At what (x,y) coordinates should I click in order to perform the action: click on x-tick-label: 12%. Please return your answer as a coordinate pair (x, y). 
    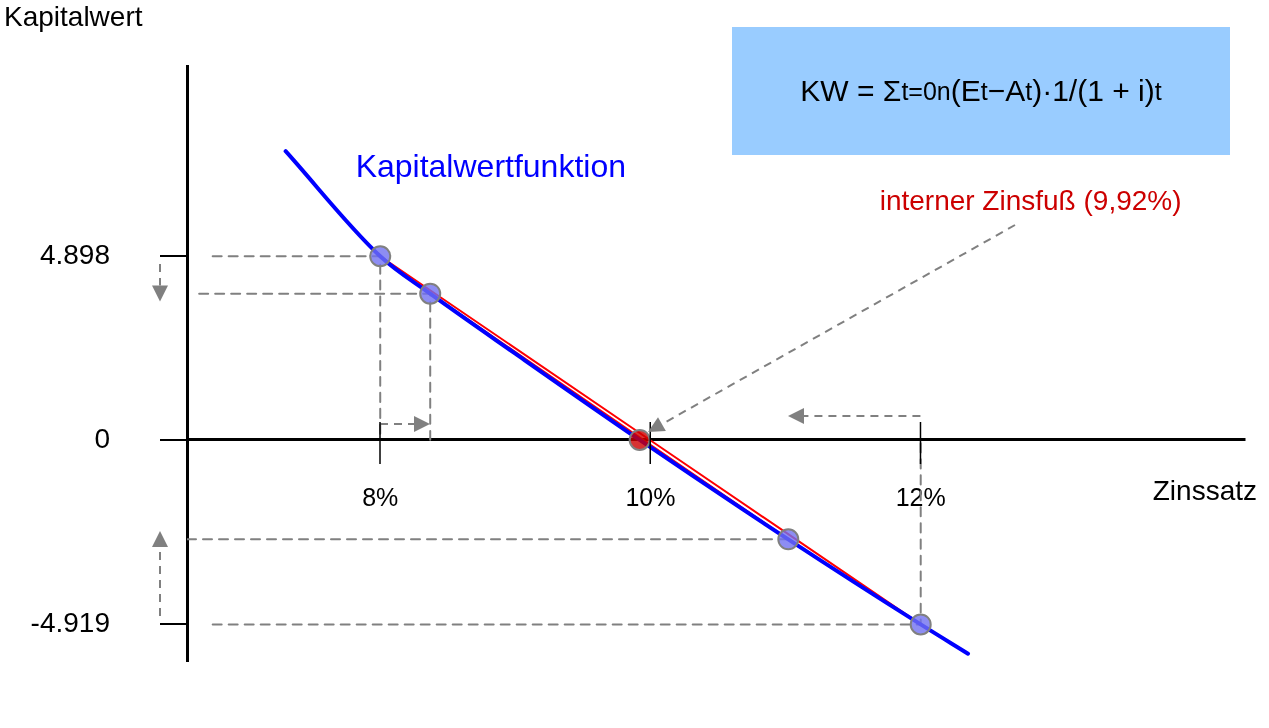
    Looking at the image, I should click on (920, 496).